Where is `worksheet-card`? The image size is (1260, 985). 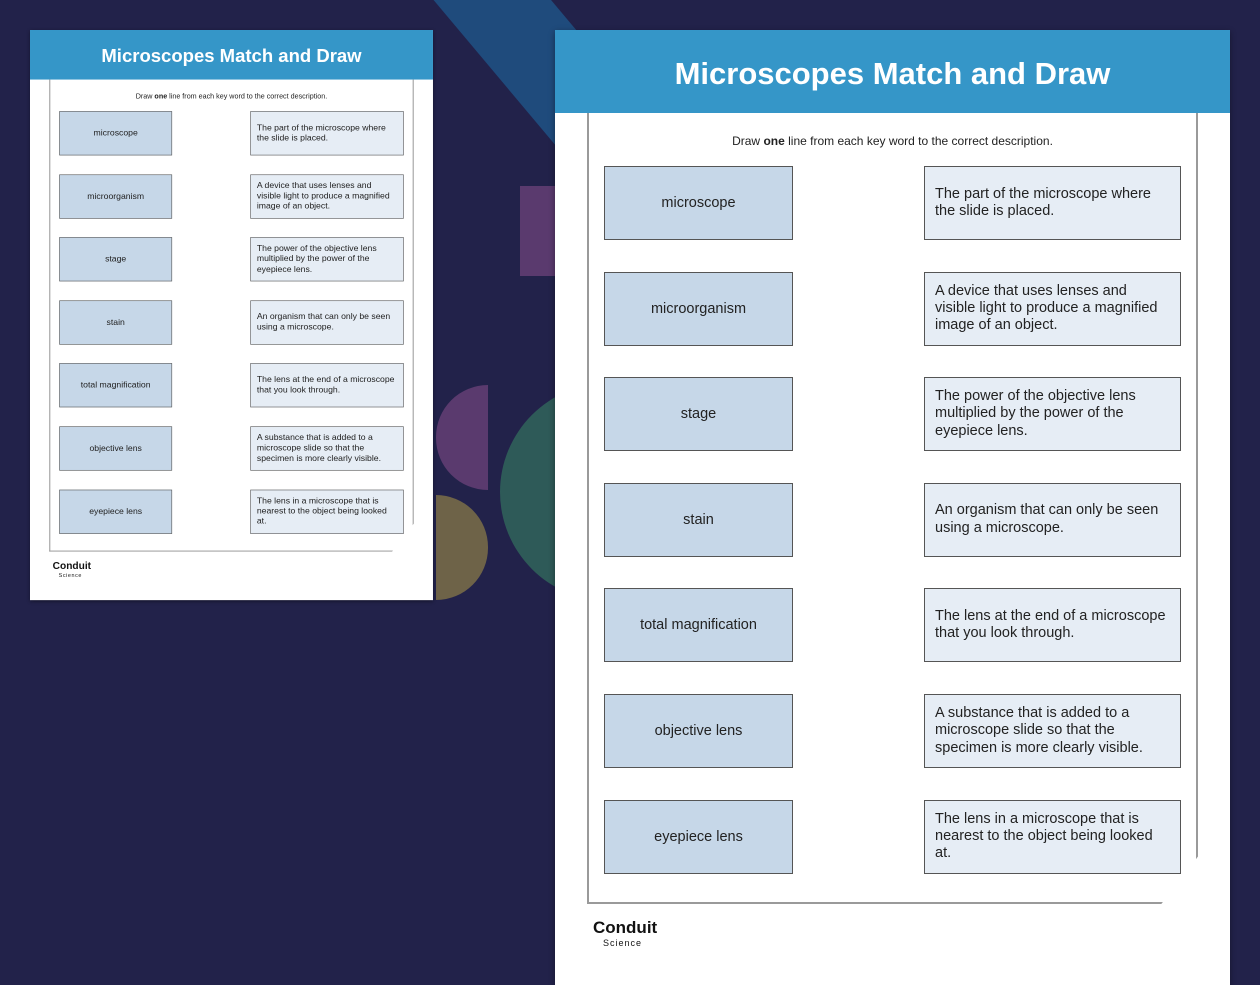
worksheet-card is located at coordinates (231, 315).